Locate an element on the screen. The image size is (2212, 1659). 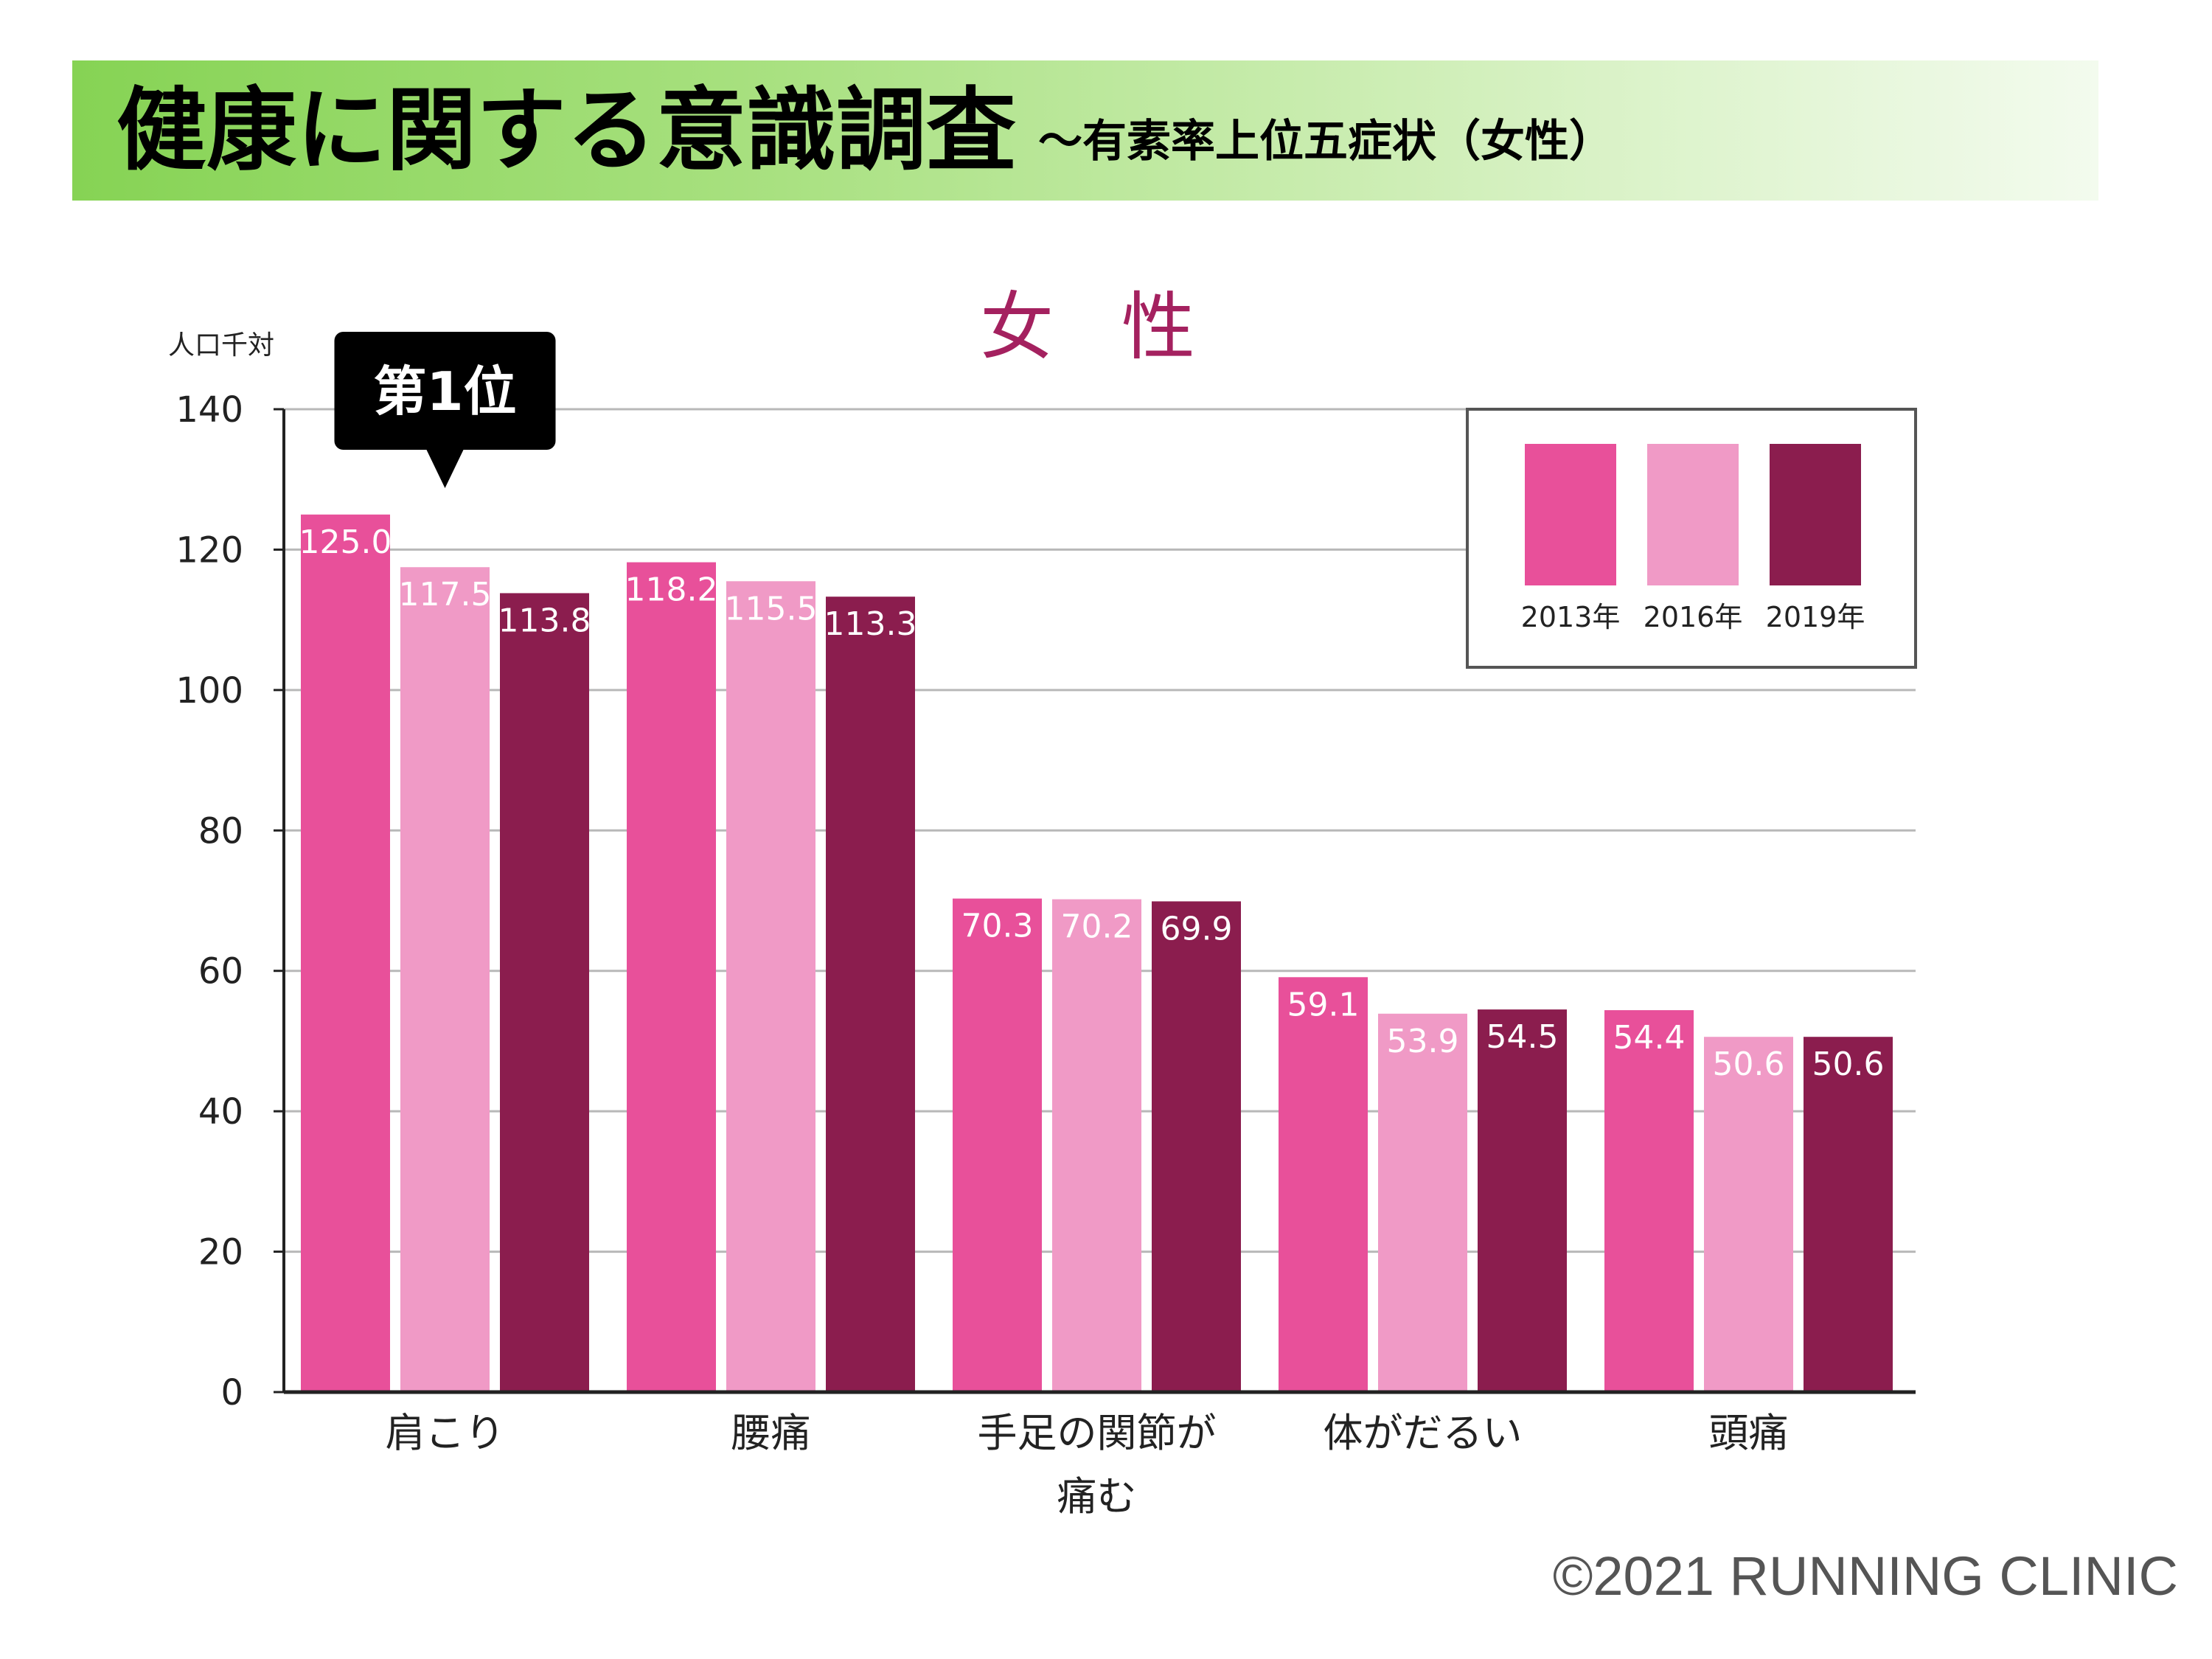
y-tick-label: 40 is located at coordinates (220, 1112).